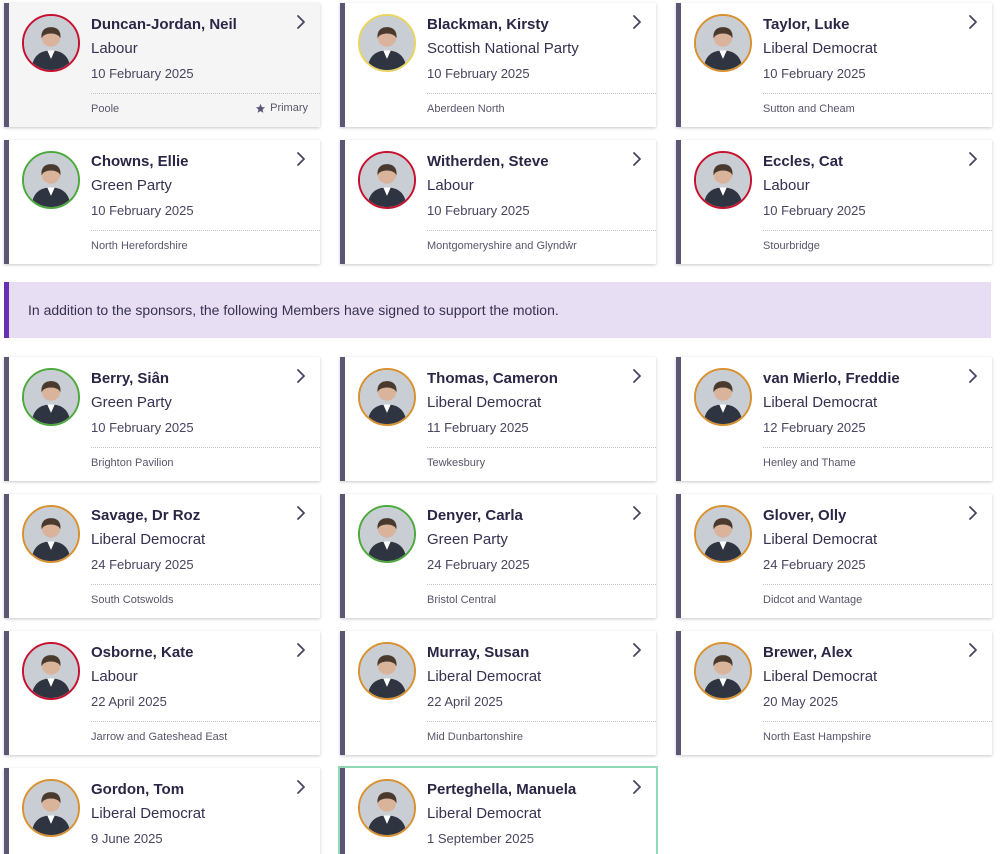 The width and height of the screenshot is (1000, 854). What do you see at coordinates (502, 789) in the screenshot?
I see `member-name: Perteghella, Manuela` at bounding box center [502, 789].